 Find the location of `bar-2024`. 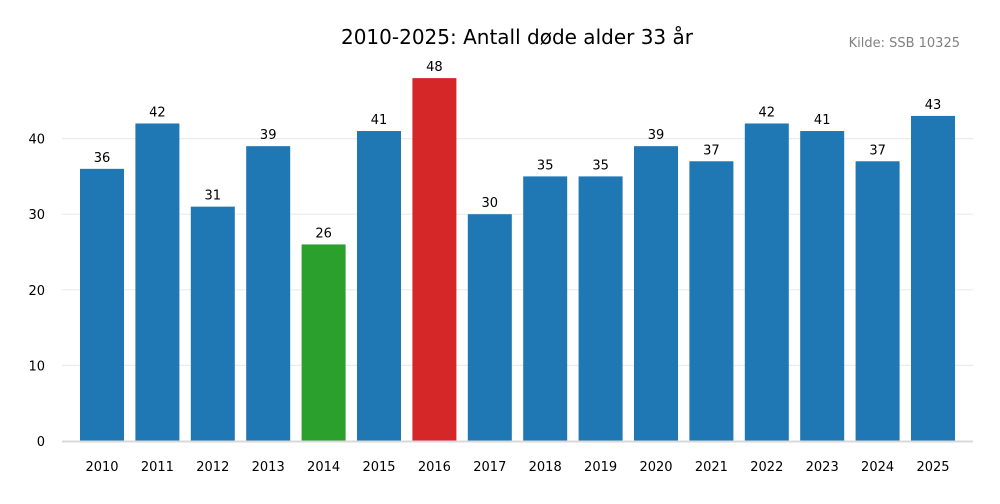

bar-2024 is located at coordinates (877, 301).